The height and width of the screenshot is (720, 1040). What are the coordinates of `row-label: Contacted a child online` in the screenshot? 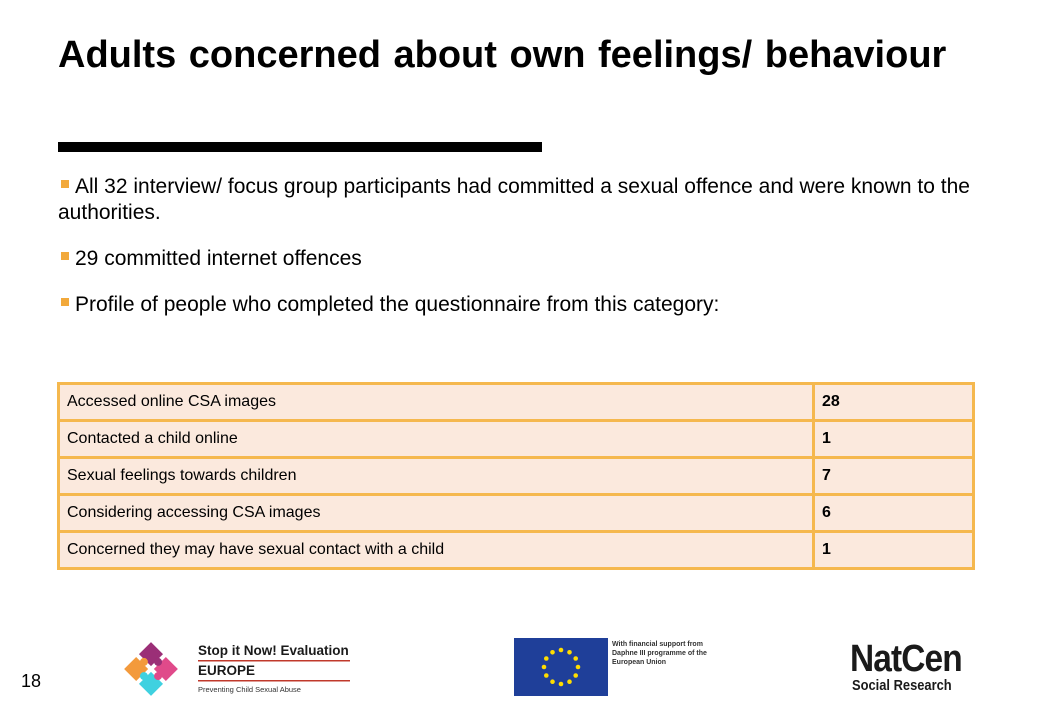 It's located at (436, 439).